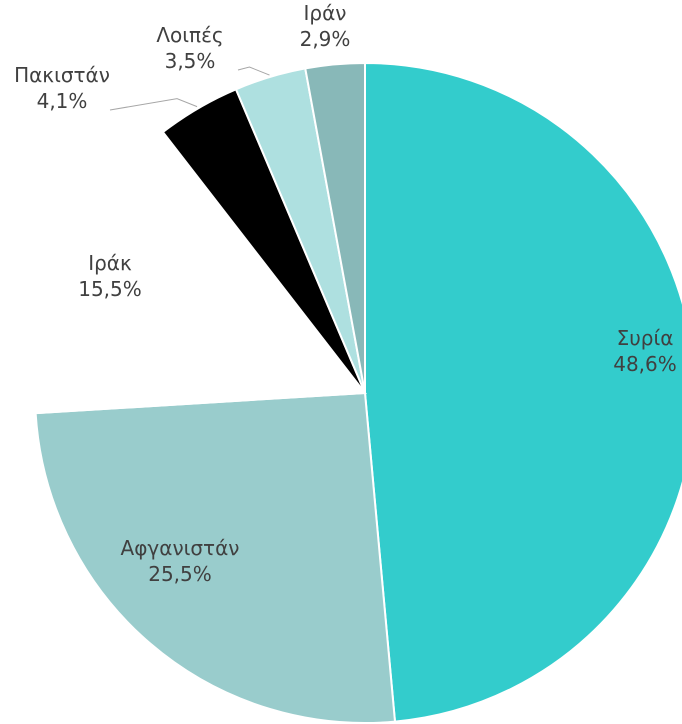 The height and width of the screenshot is (724, 682). I want to click on slice-value-label: 3,5%, so click(190, 61).